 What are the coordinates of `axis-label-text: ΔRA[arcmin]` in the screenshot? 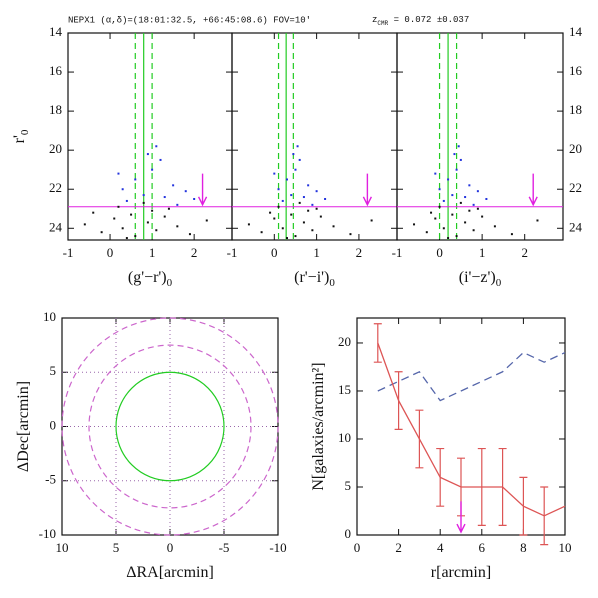 It's located at (170, 572).